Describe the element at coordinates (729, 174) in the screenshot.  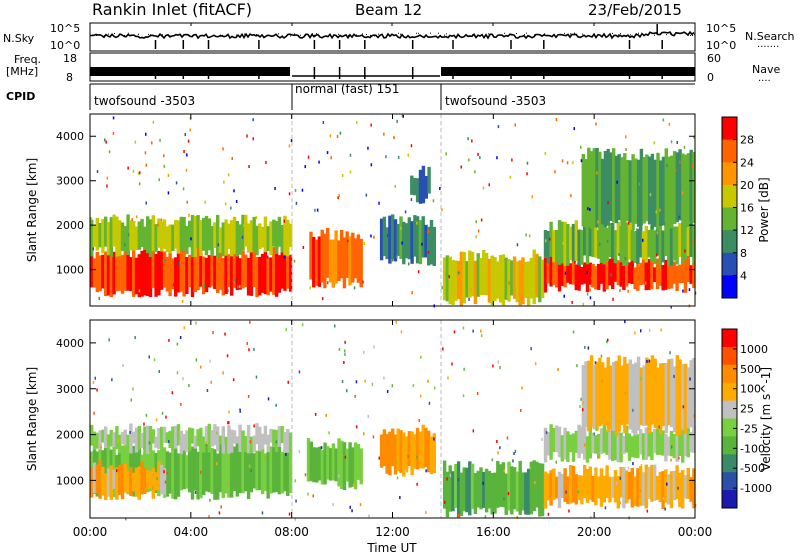
I see `colorbar-swatch` at that location.